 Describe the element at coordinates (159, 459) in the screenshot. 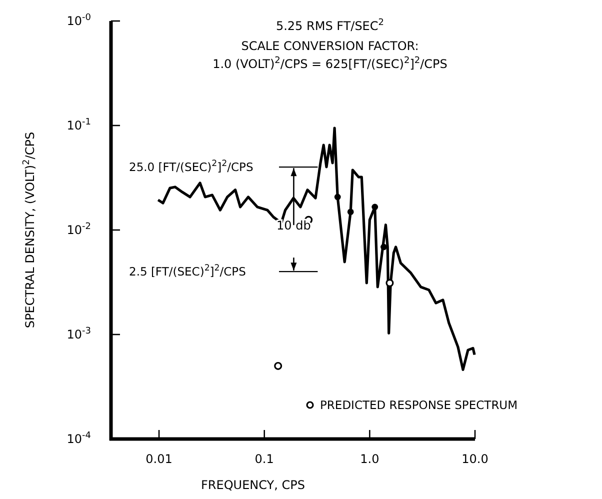

I see `x-tick-label: 0.01` at that location.